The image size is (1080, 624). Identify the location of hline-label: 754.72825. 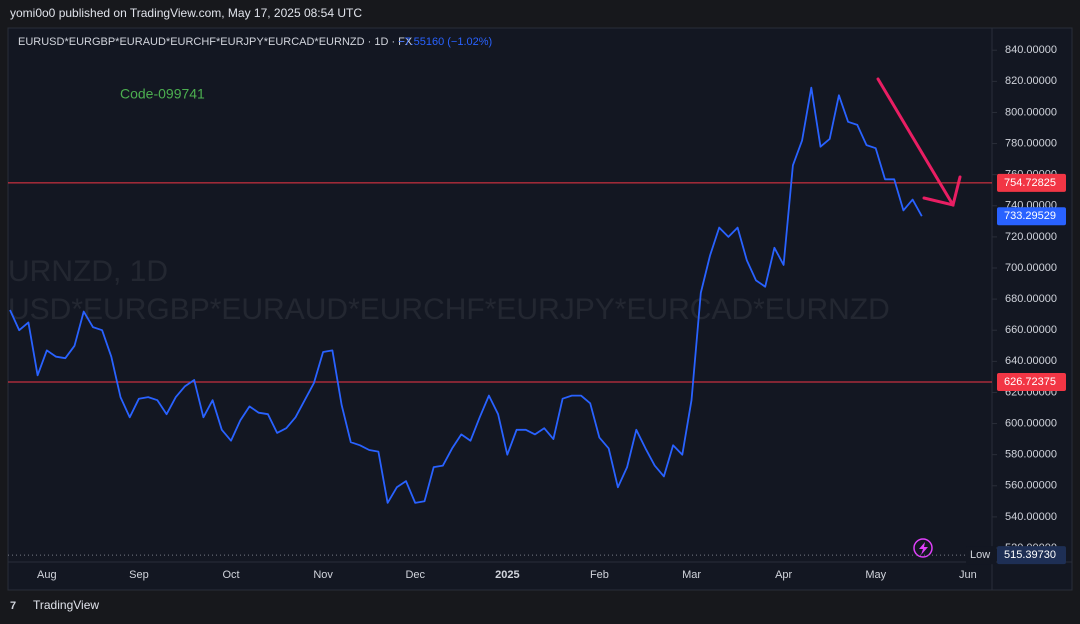
(1030, 183).